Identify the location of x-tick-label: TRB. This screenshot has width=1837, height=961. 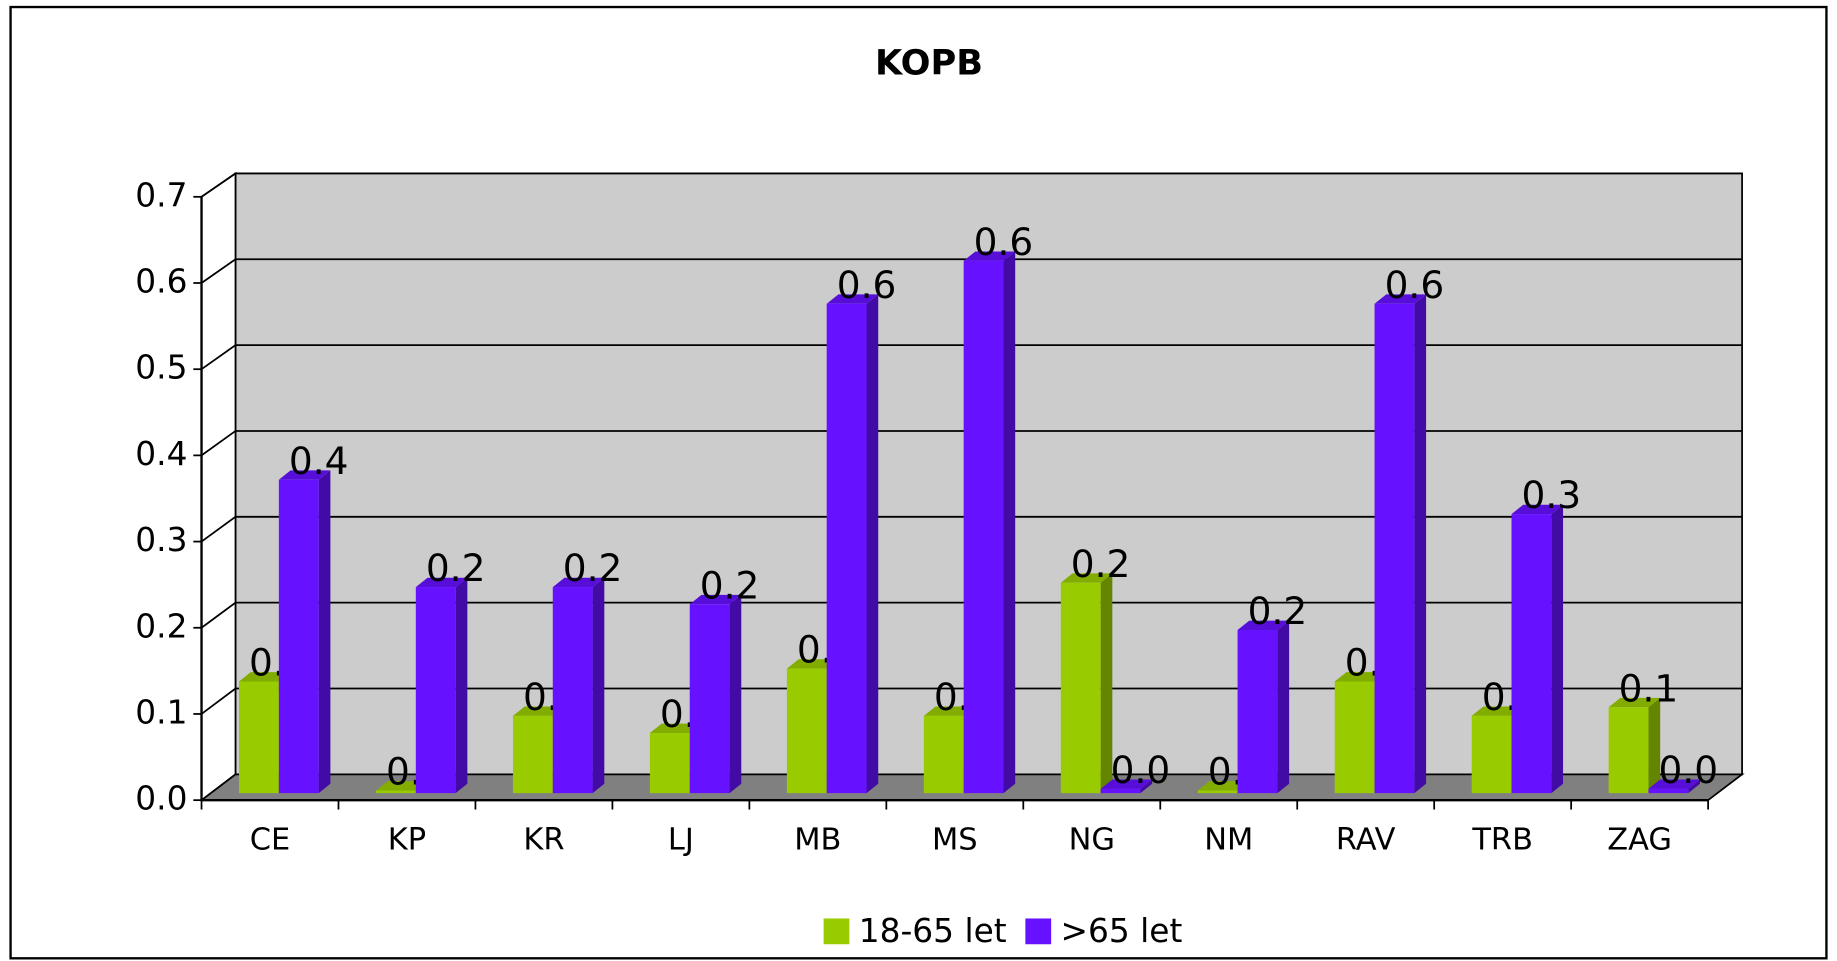
(1502, 840).